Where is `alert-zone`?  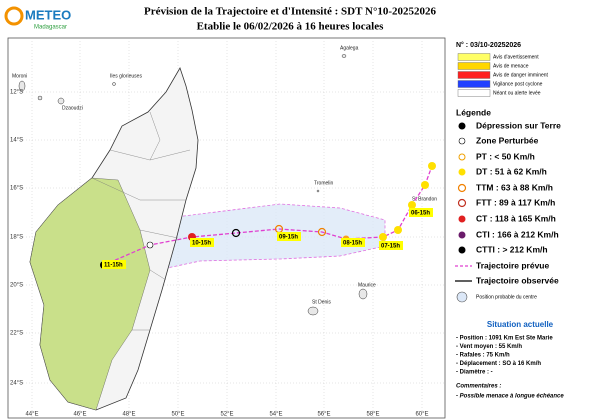 alert-zone is located at coordinates (90, 294).